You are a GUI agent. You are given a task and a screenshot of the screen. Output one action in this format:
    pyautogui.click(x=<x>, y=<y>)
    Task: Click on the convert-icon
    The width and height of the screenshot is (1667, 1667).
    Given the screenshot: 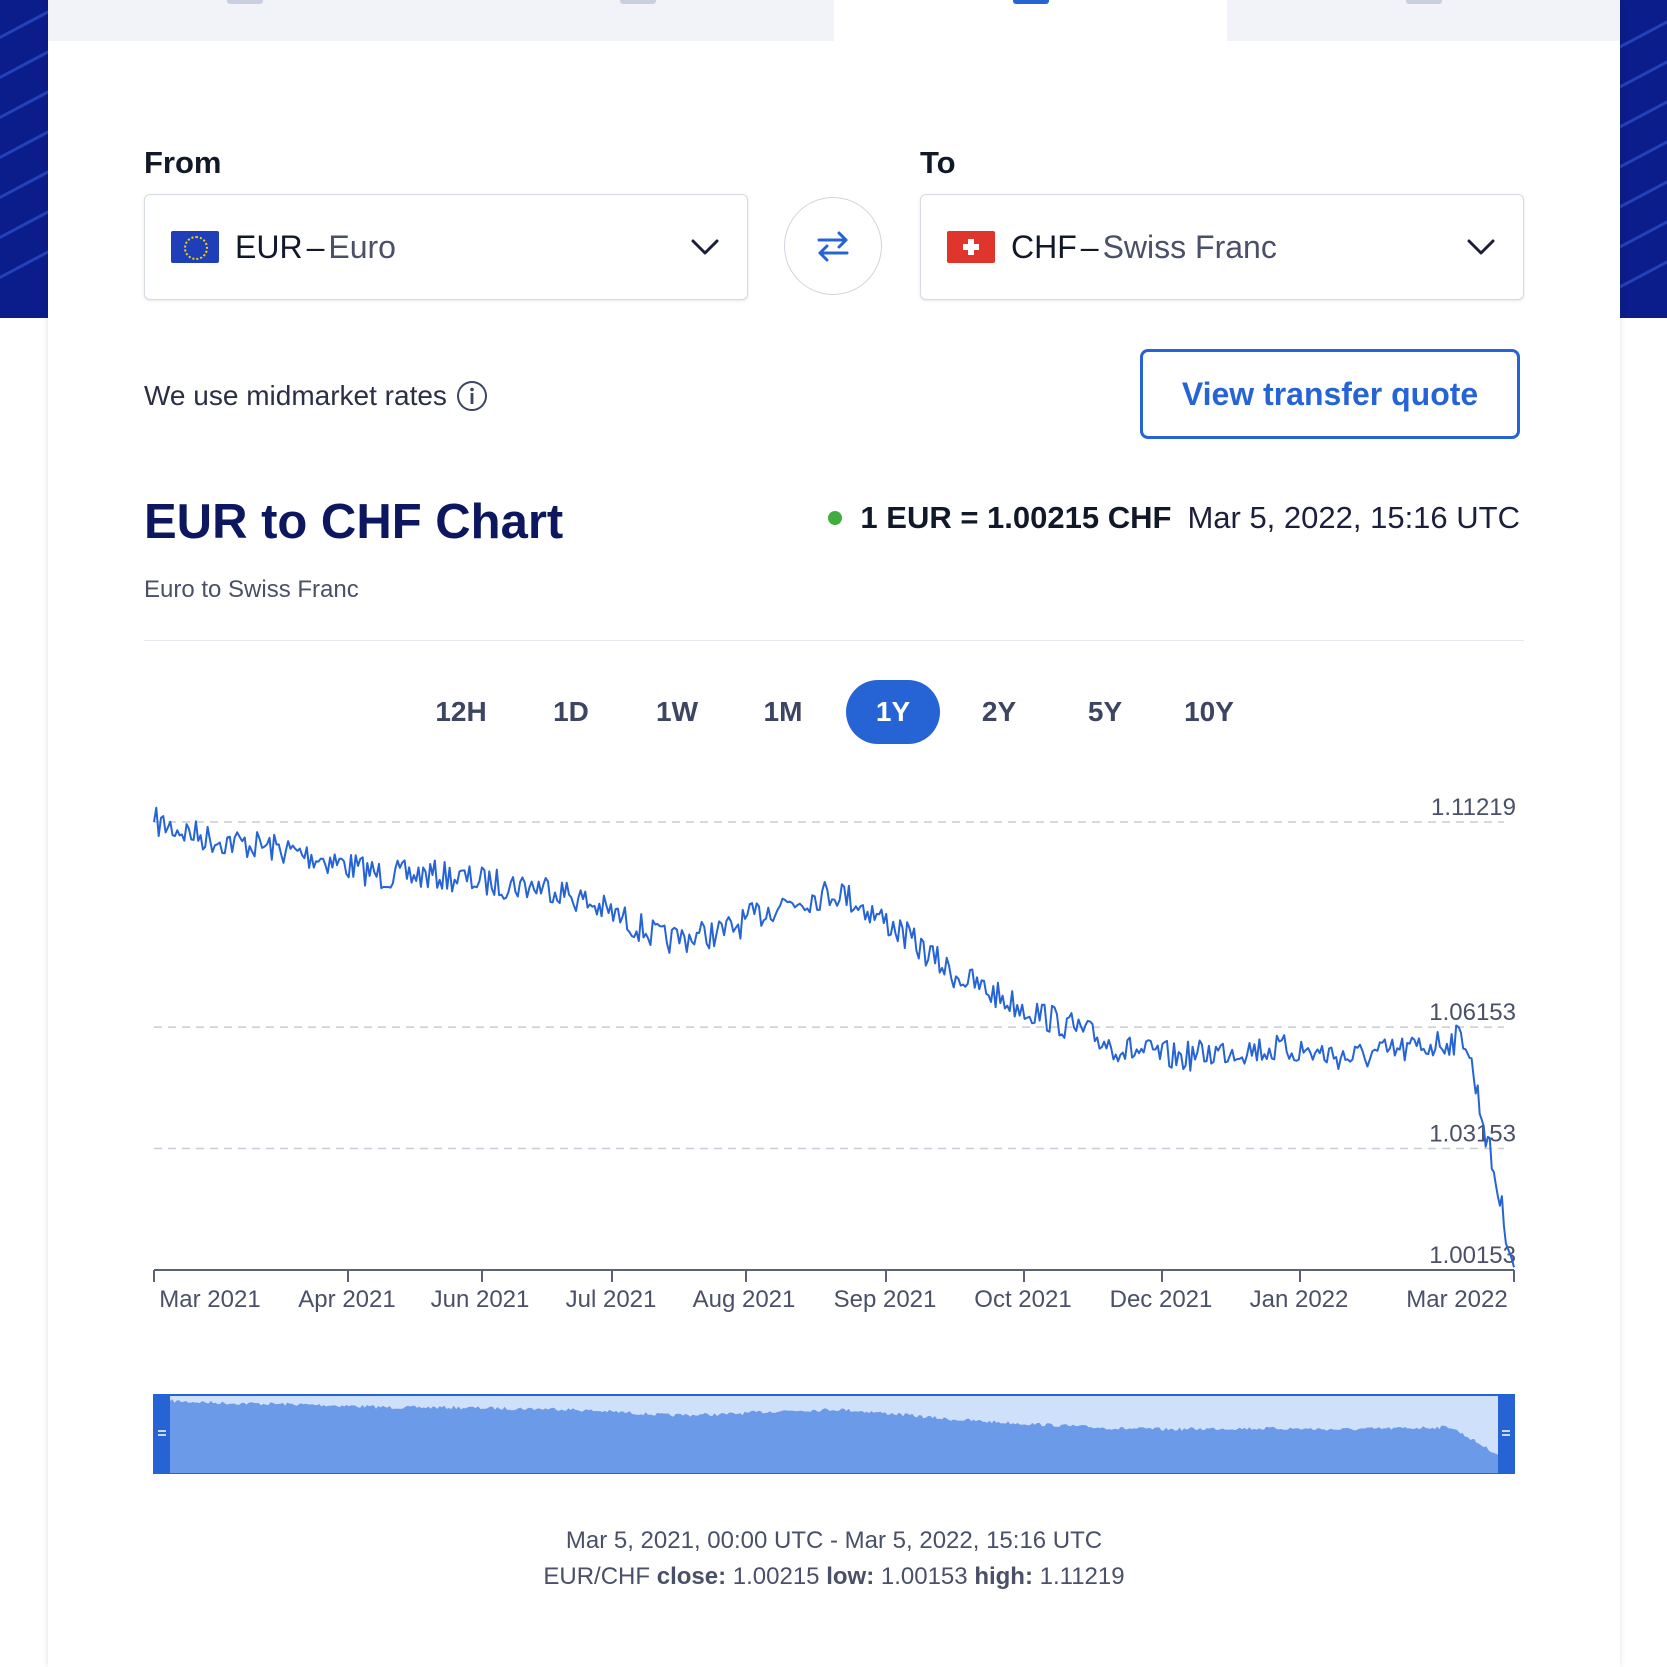 What is the action you would take?
    pyautogui.click(x=244, y=2)
    